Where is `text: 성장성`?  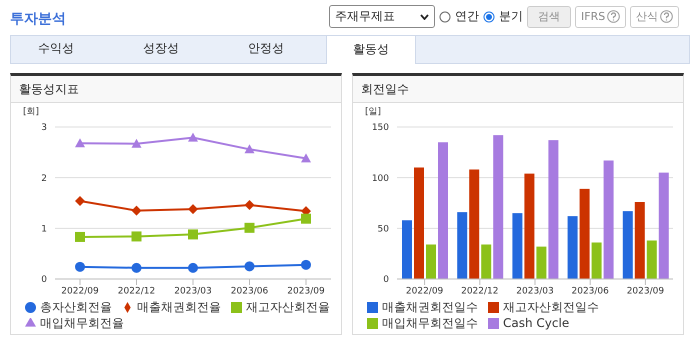
text: 성장성 is located at coordinates (161, 48).